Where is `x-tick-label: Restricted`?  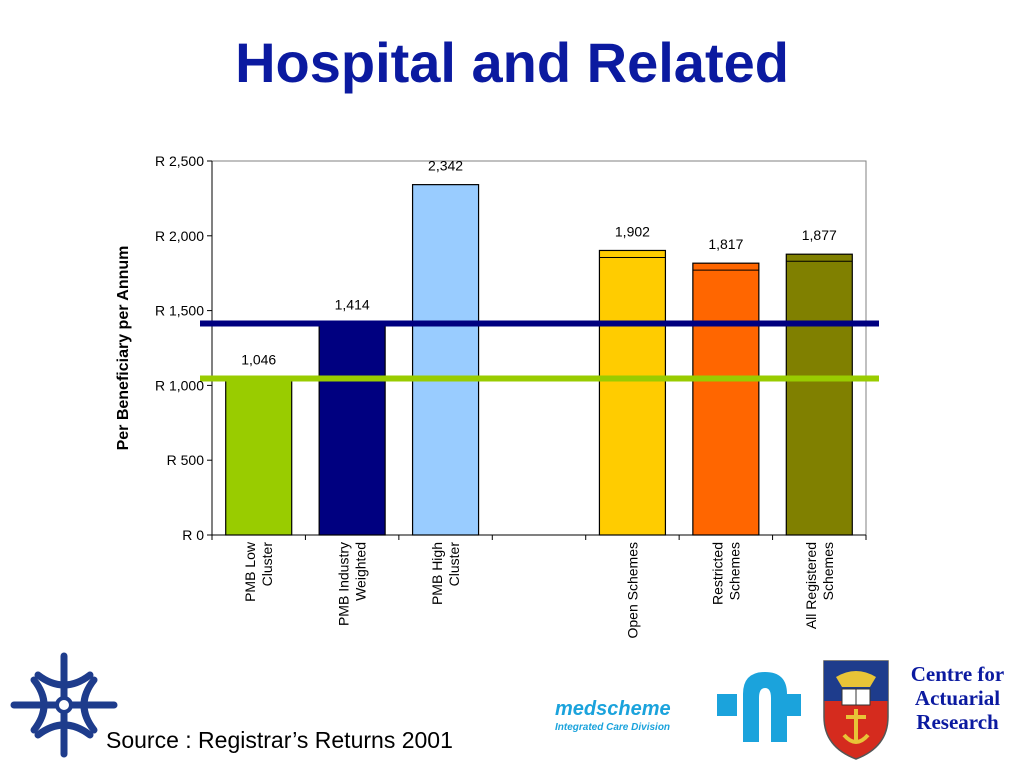 x-tick-label: Restricted is located at coordinates (717, 573).